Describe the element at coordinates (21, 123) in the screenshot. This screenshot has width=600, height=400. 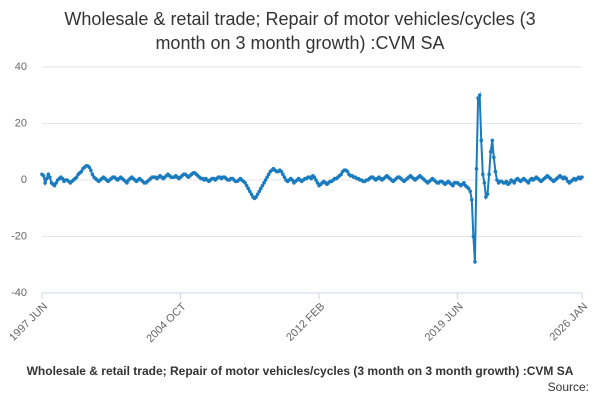
I see `y-tick-label: 20` at that location.